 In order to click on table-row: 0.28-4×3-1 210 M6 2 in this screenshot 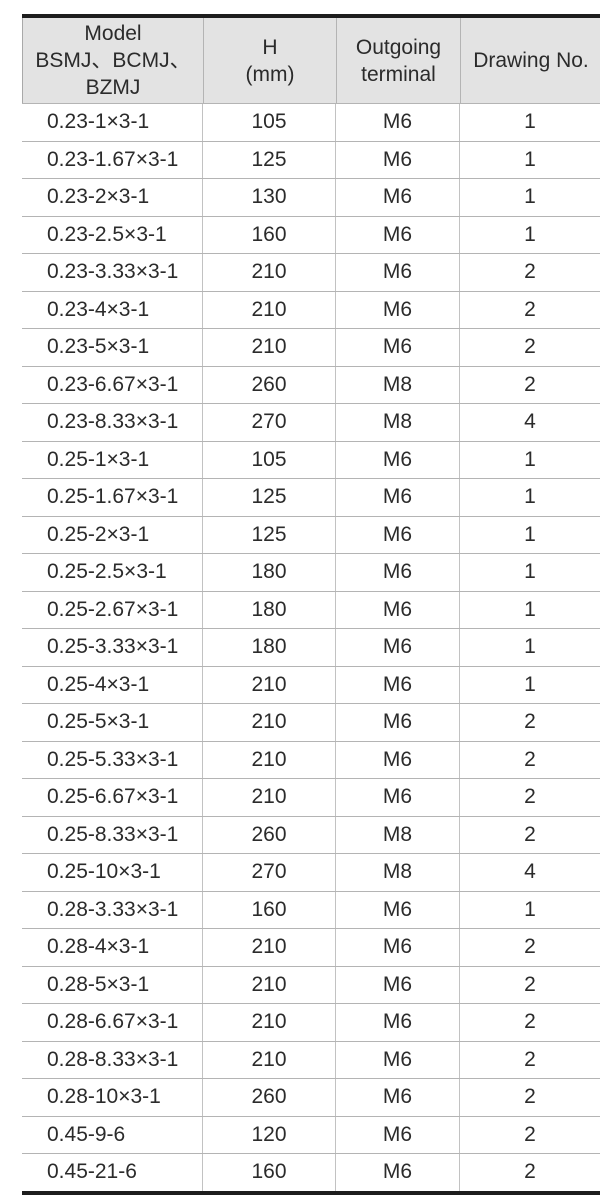, I will do `click(311, 947)`.